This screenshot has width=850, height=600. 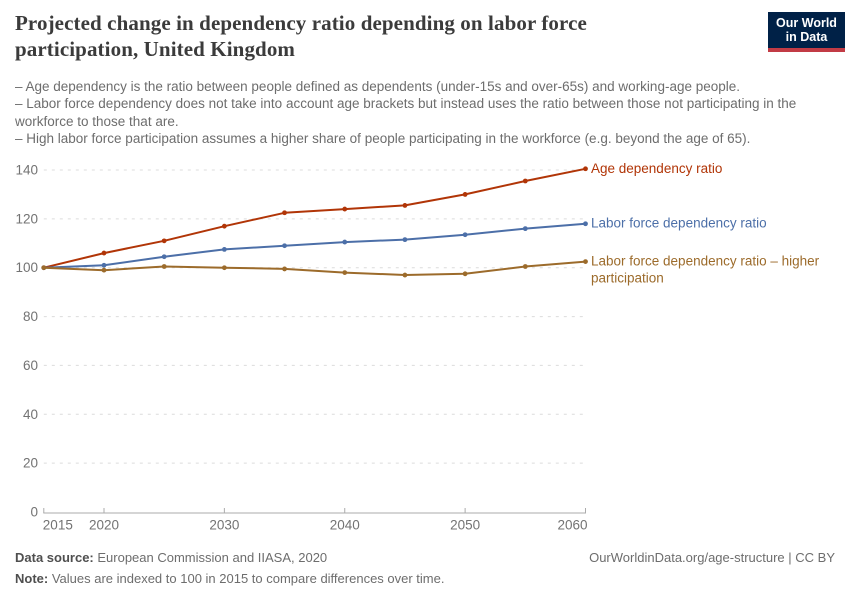 I want to click on line-age-dependency-ratio, so click(x=314, y=218).